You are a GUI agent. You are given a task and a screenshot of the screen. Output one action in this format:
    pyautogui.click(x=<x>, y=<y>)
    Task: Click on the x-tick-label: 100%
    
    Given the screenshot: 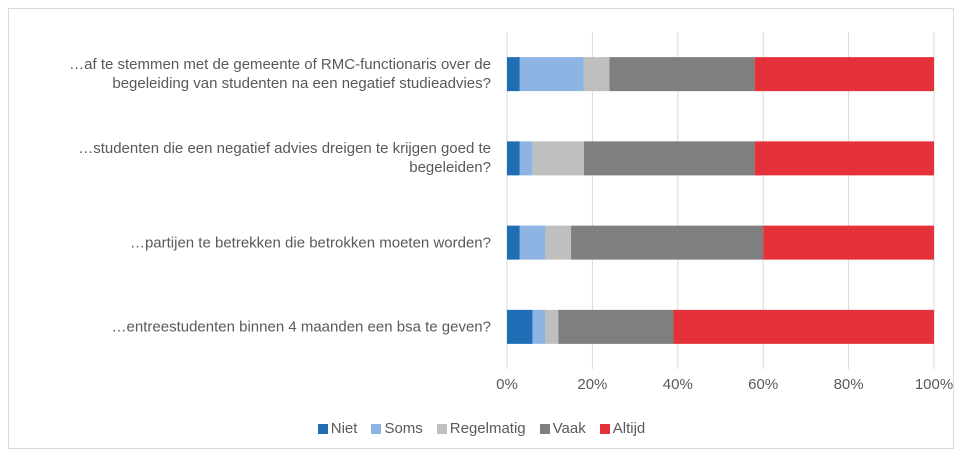 What is the action you would take?
    pyautogui.click(x=934, y=384)
    